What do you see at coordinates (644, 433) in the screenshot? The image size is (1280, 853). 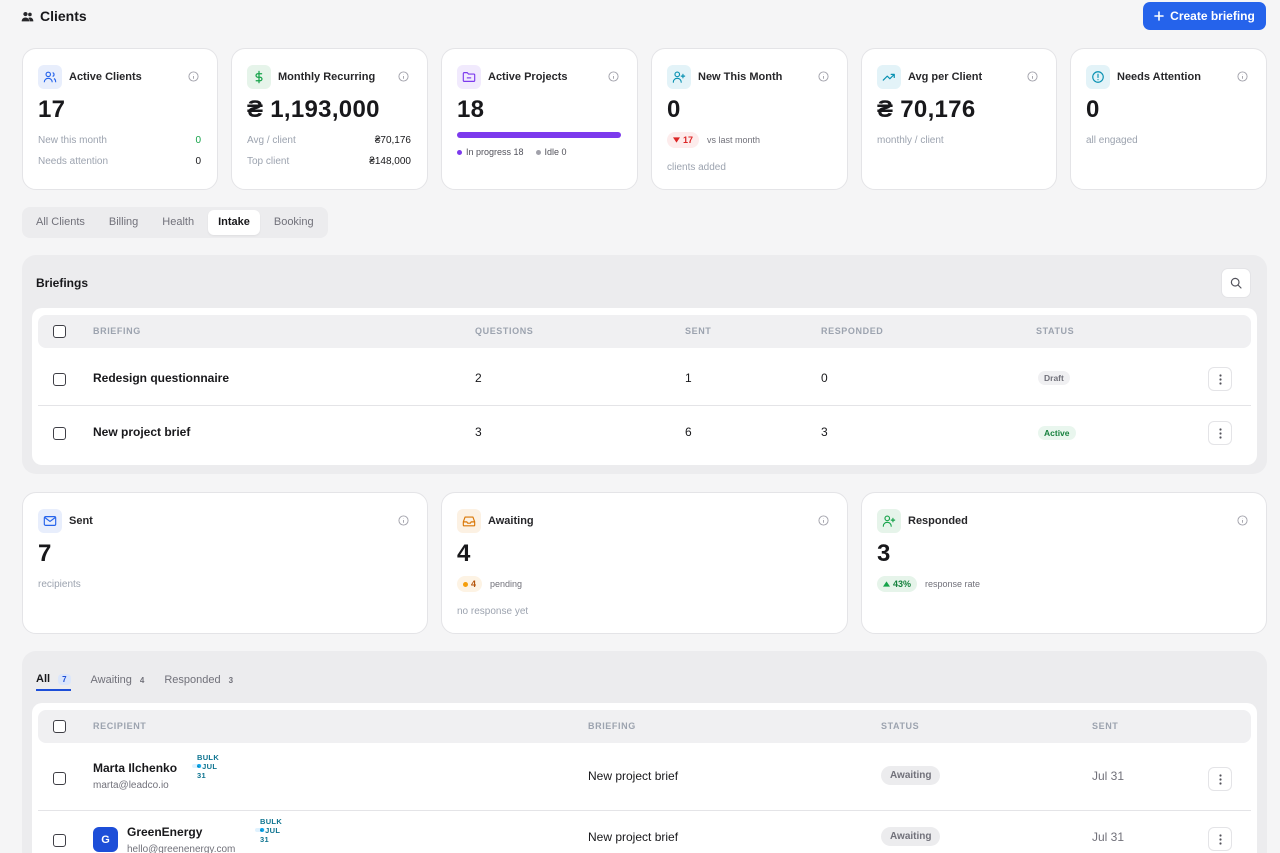 I see `table-row: New project brief 3 6 3 Active` at bounding box center [644, 433].